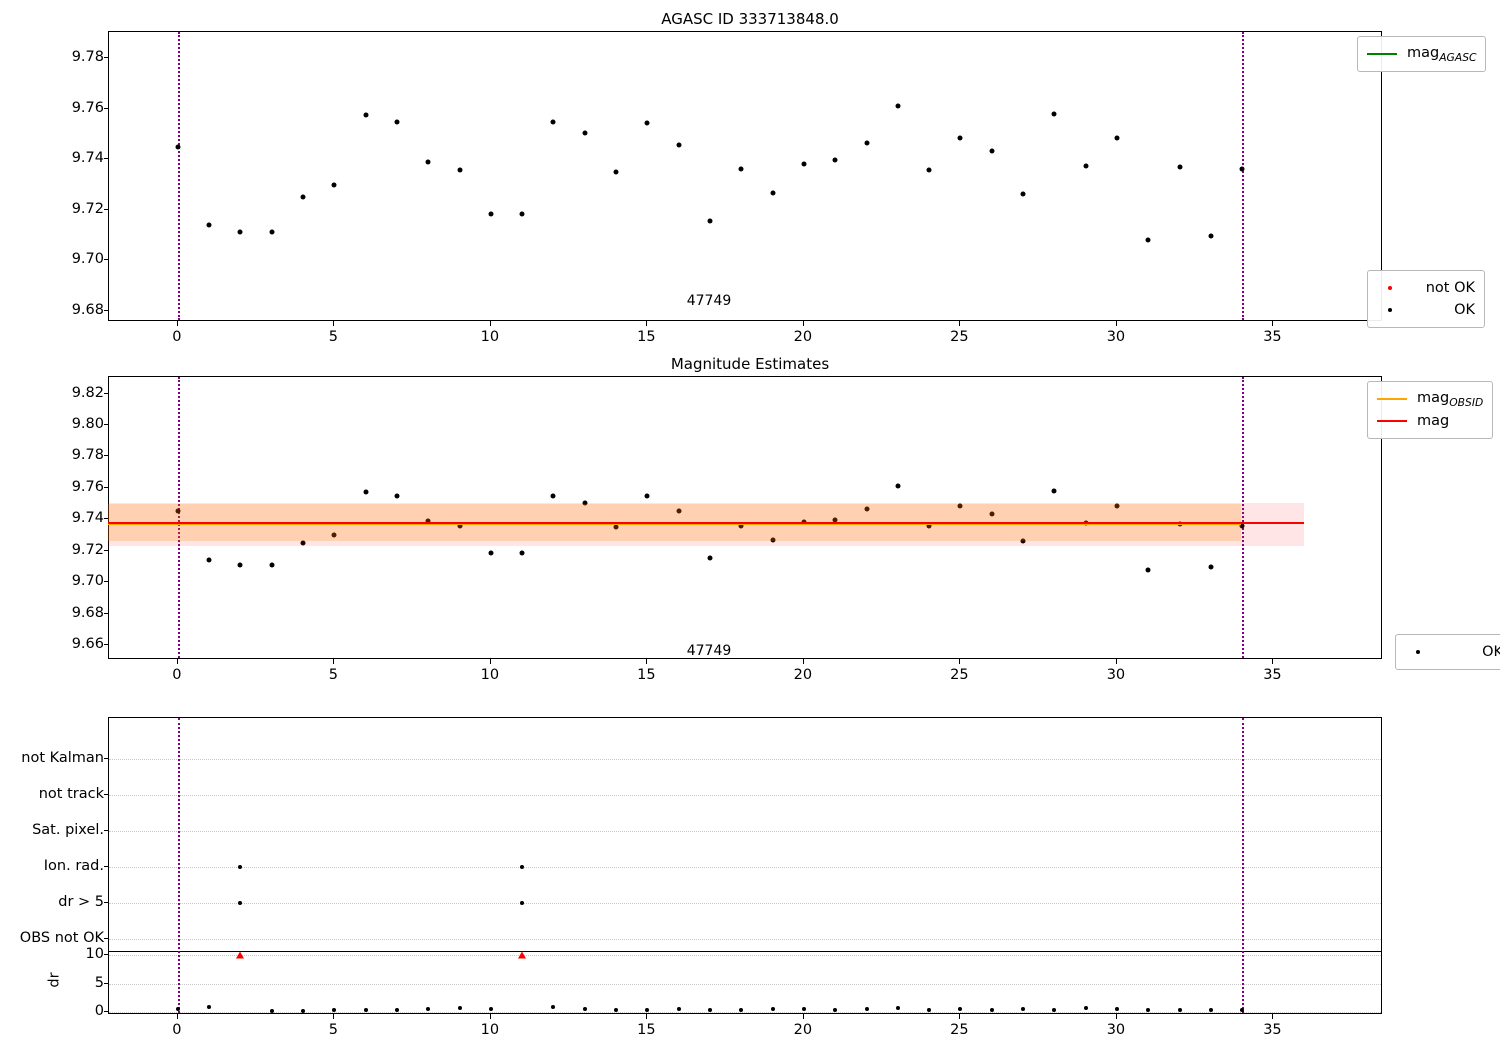 This screenshot has height=1050, width=1500. Describe the element at coordinates (87, 486) in the screenshot. I see `y-tick-label-middle: 9.76` at that location.